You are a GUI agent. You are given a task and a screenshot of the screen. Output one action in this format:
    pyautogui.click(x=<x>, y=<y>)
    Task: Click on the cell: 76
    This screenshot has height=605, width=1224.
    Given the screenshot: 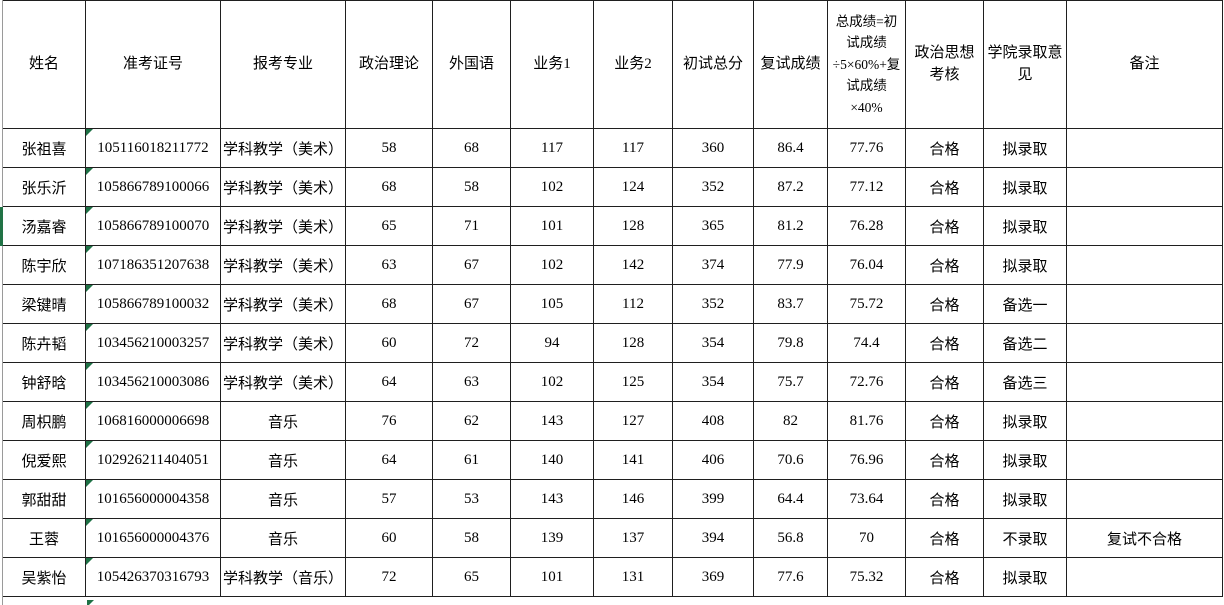 What is the action you would take?
    pyautogui.click(x=389, y=421)
    